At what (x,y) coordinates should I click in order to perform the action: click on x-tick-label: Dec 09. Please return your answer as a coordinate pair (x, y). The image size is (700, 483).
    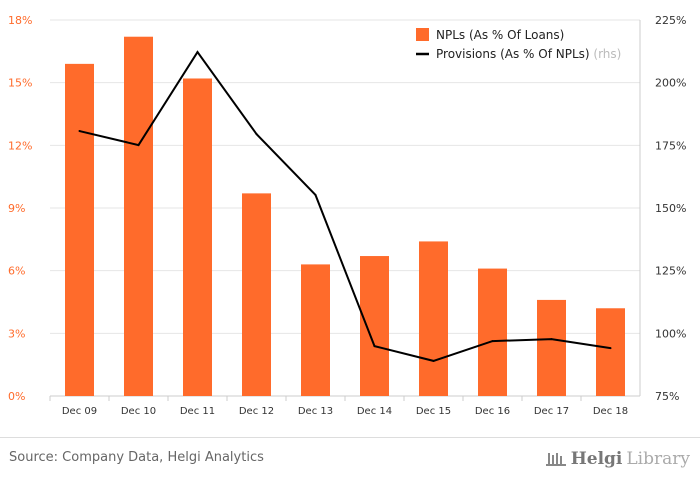
    Looking at the image, I should click on (79, 411).